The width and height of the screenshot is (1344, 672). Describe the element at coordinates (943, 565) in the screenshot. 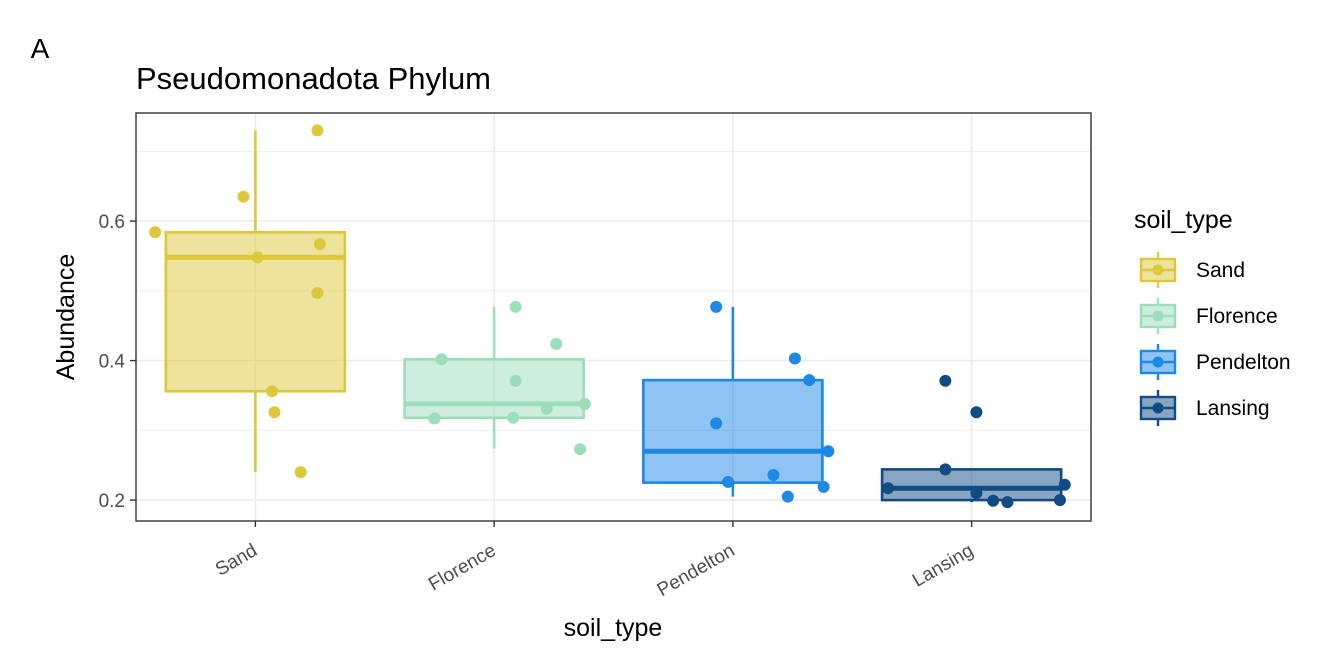

I see `x-tick-label: Lansing` at that location.